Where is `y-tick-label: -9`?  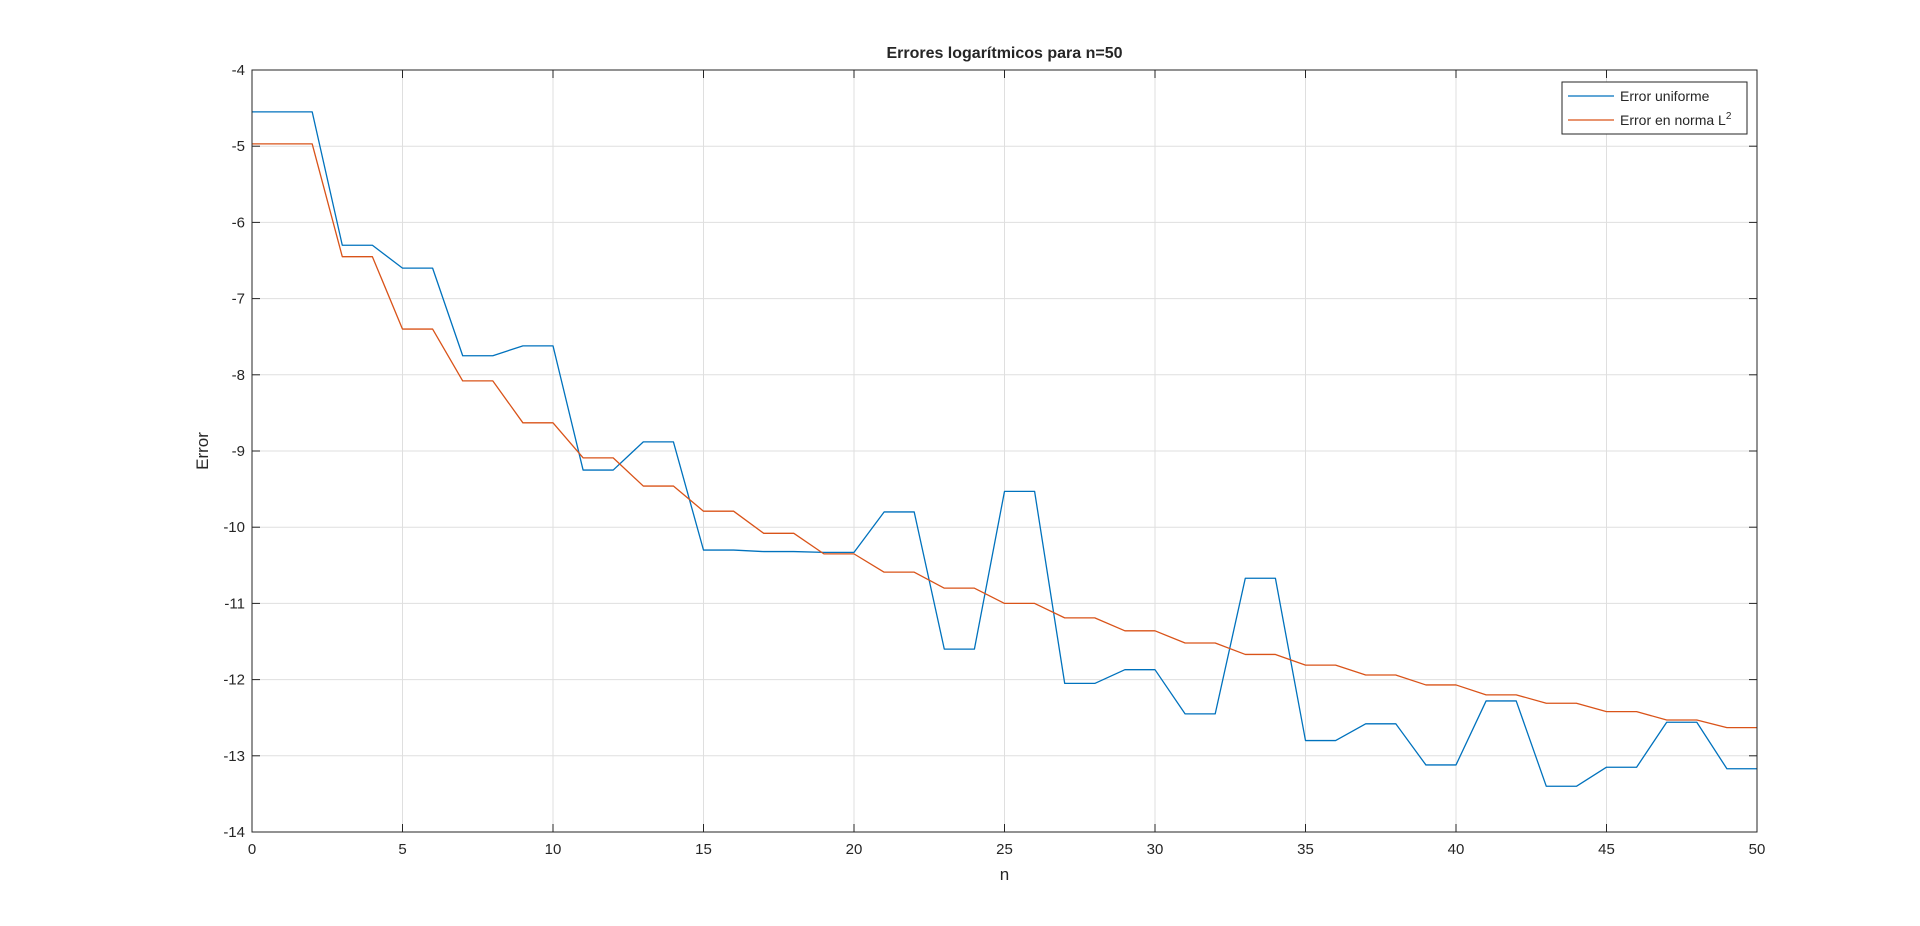
y-tick-label: -9 is located at coordinates (238, 451).